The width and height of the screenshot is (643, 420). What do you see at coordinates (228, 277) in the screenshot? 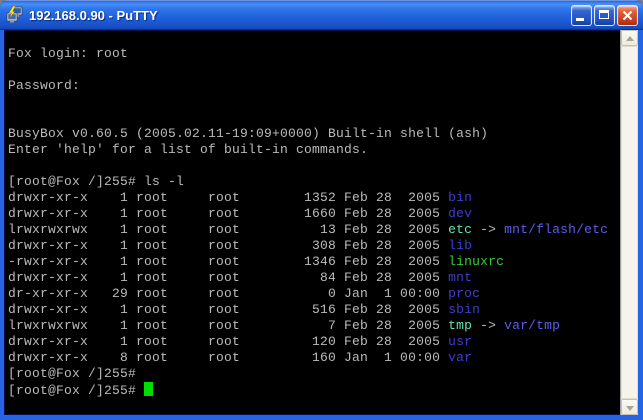
I see `terminal-text-segment: drwxr-xr-x 1 root root 84 Feb 28 2005` at bounding box center [228, 277].